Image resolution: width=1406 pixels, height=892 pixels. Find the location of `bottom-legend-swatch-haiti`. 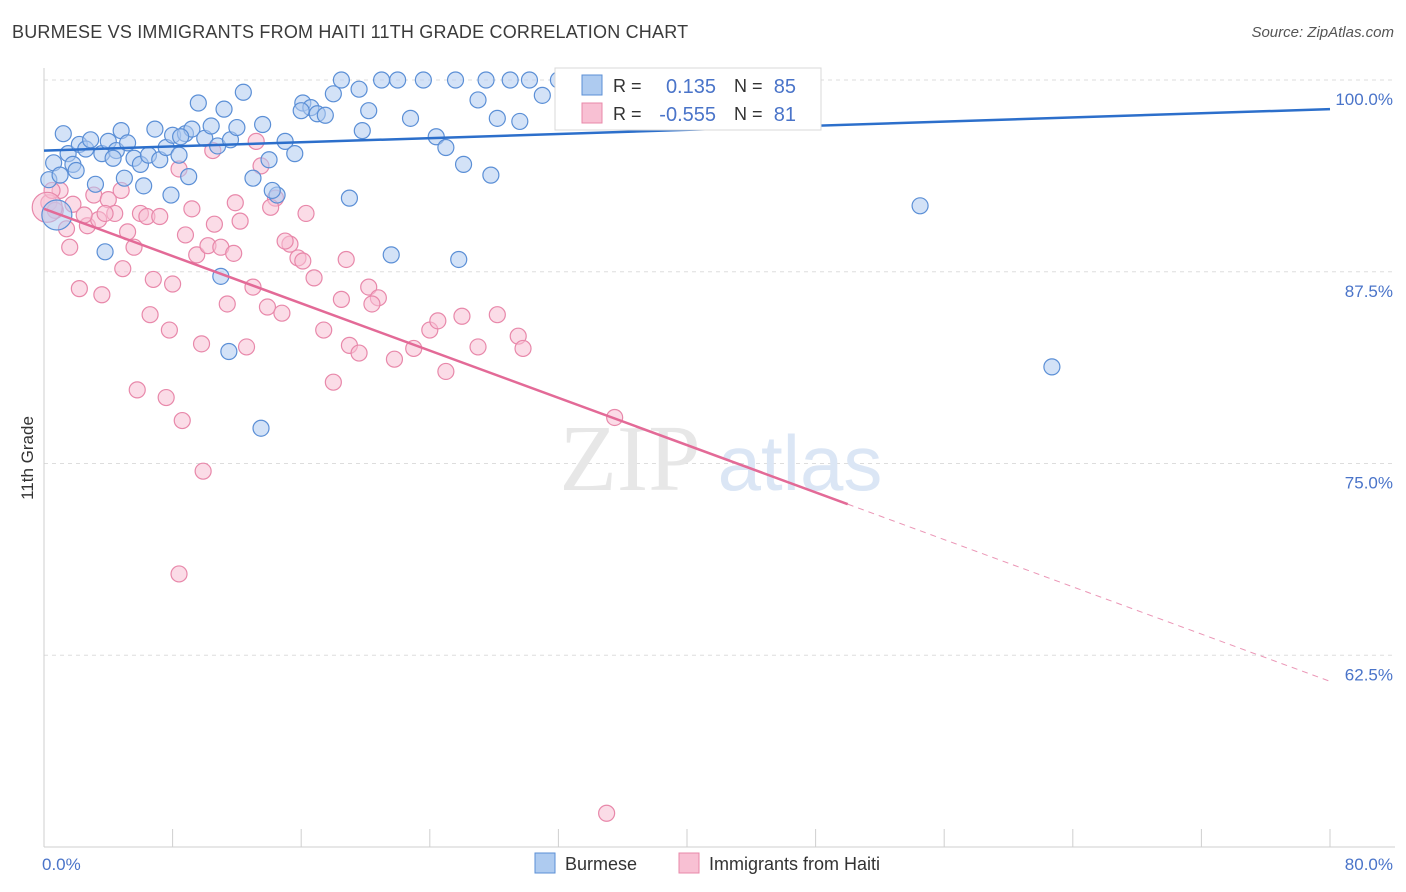

bottom-legend-swatch-haiti is located at coordinates (689, 863).